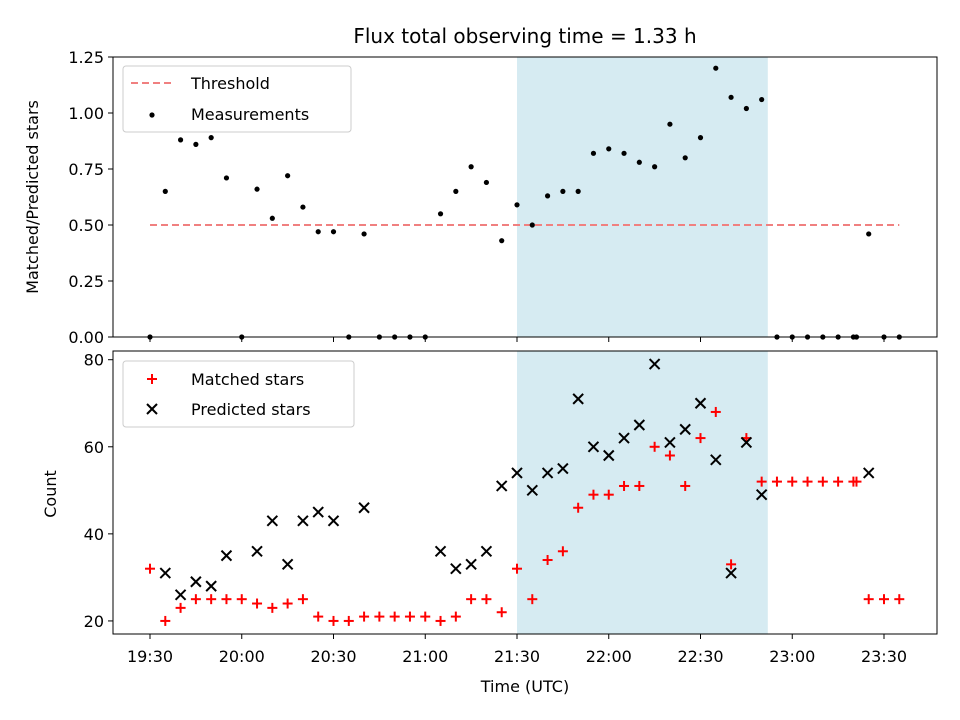 The width and height of the screenshot is (960, 720). What do you see at coordinates (32, 197) in the screenshot?
I see `top-y-axis-label: Matched/Predicted stars` at bounding box center [32, 197].